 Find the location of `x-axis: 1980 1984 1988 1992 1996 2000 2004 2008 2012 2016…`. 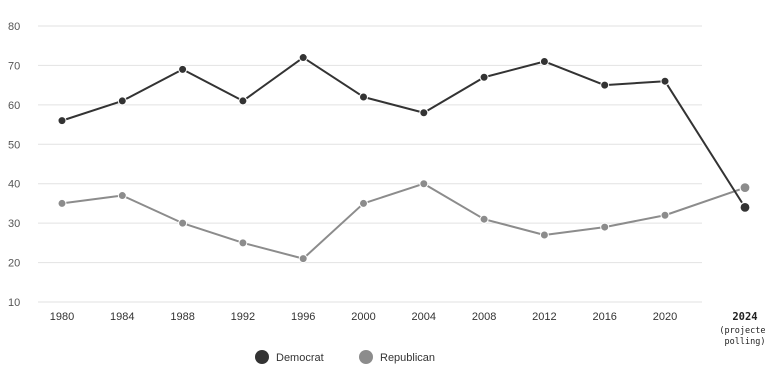

x-axis: 1980 1984 1988 1992 1996 2000 2004 2008 2012 2016… is located at coordinates (408, 329).